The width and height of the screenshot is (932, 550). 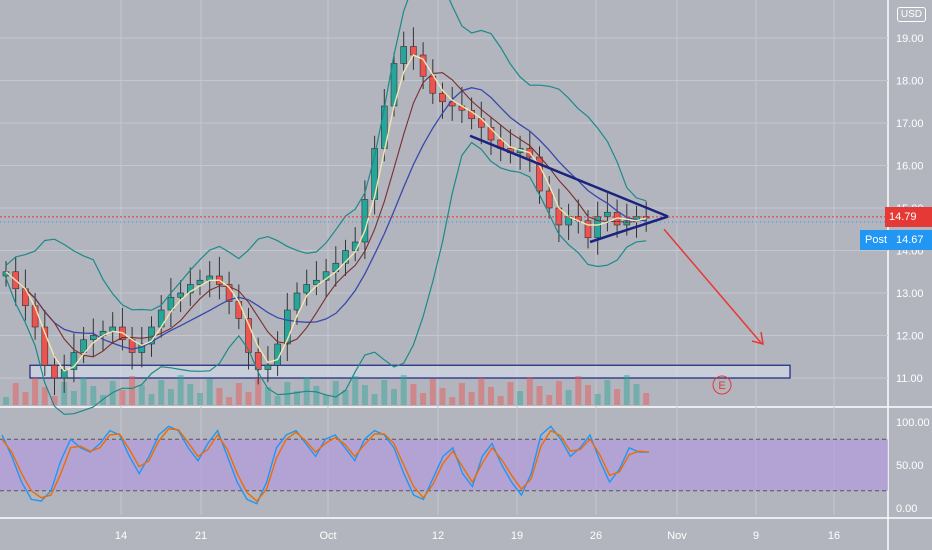 I want to click on currency-badge: USD, so click(x=911, y=14).